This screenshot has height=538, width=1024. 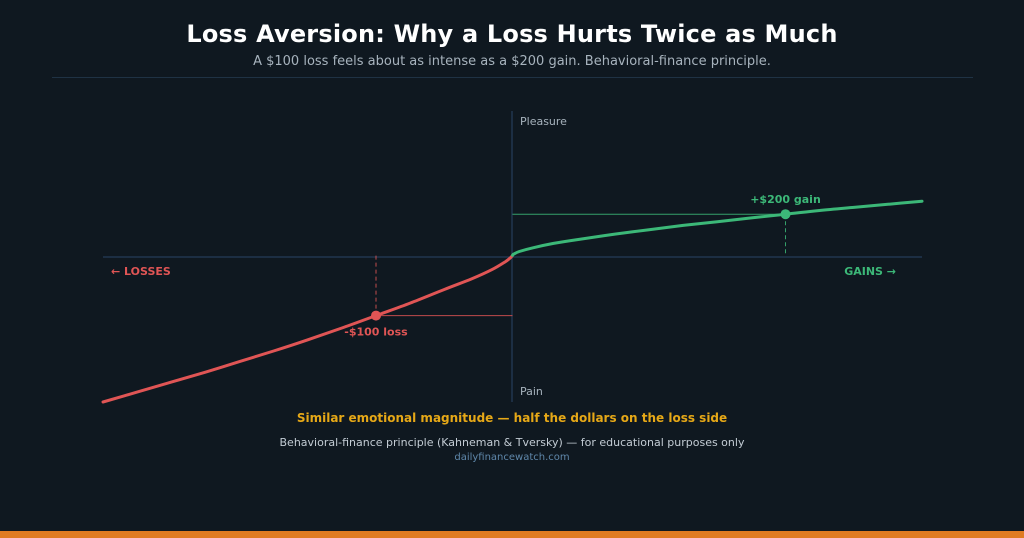 I want to click on marker-guides, so click(x=580, y=265).